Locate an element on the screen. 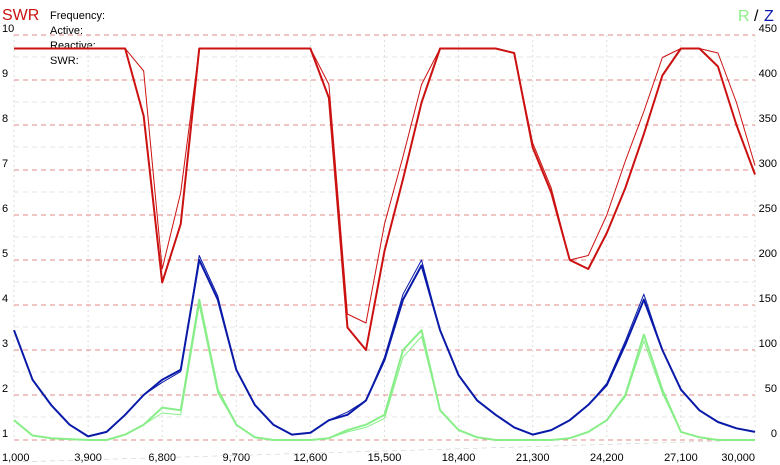  y2-tick-label: 400 is located at coordinates (768, 74).